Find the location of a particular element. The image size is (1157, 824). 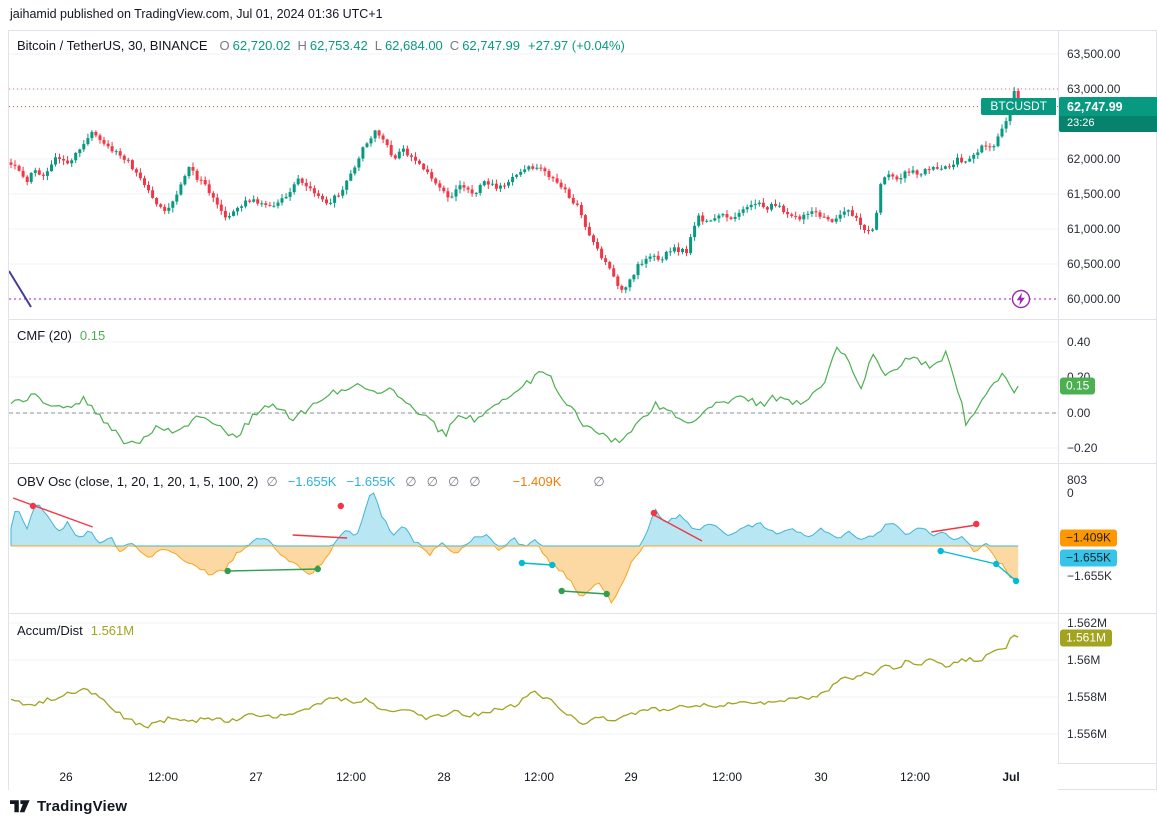

time-axis: 26 12:00 27 12:00 28 12:00 29 12:00 30 12:00 Jul is located at coordinates (533, 777).